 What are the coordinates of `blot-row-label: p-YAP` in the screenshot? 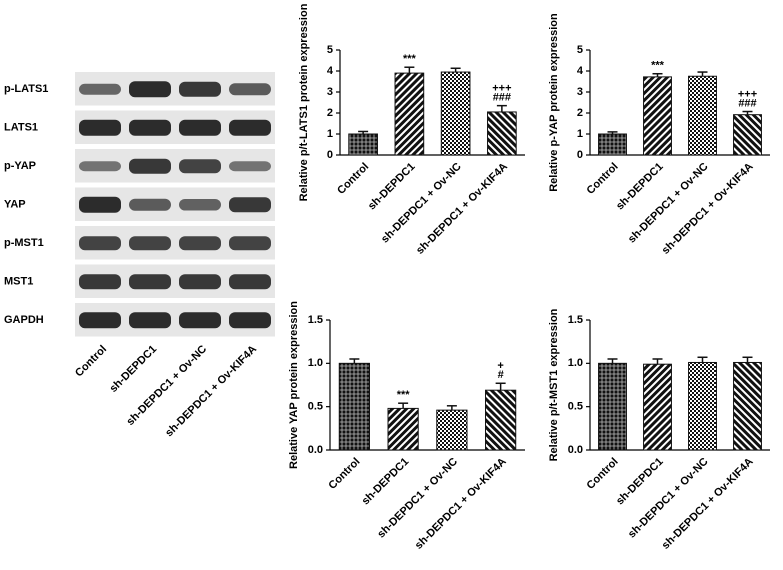 It's located at (20, 166).